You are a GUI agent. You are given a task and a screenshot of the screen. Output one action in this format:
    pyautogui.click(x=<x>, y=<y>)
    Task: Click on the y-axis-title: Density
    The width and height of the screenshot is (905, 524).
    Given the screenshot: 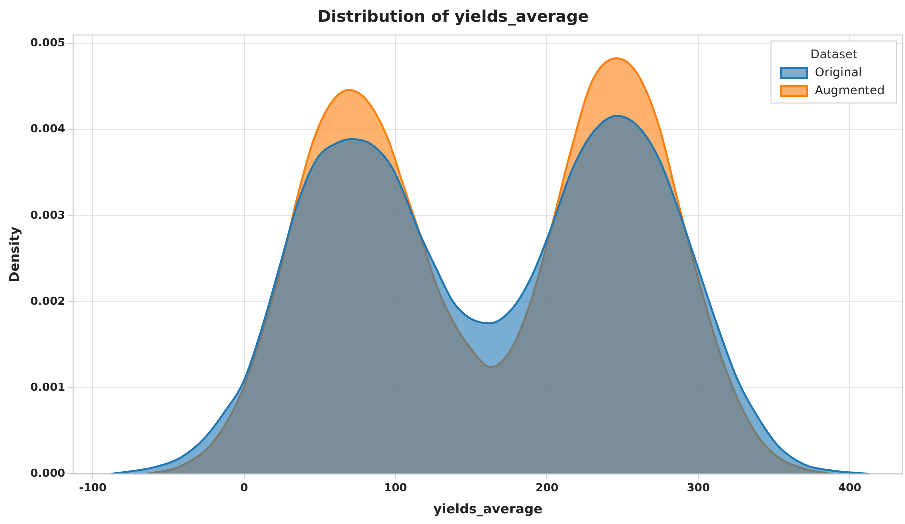 What is the action you would take?
    pyautogui.click(x=16, y=254)
    